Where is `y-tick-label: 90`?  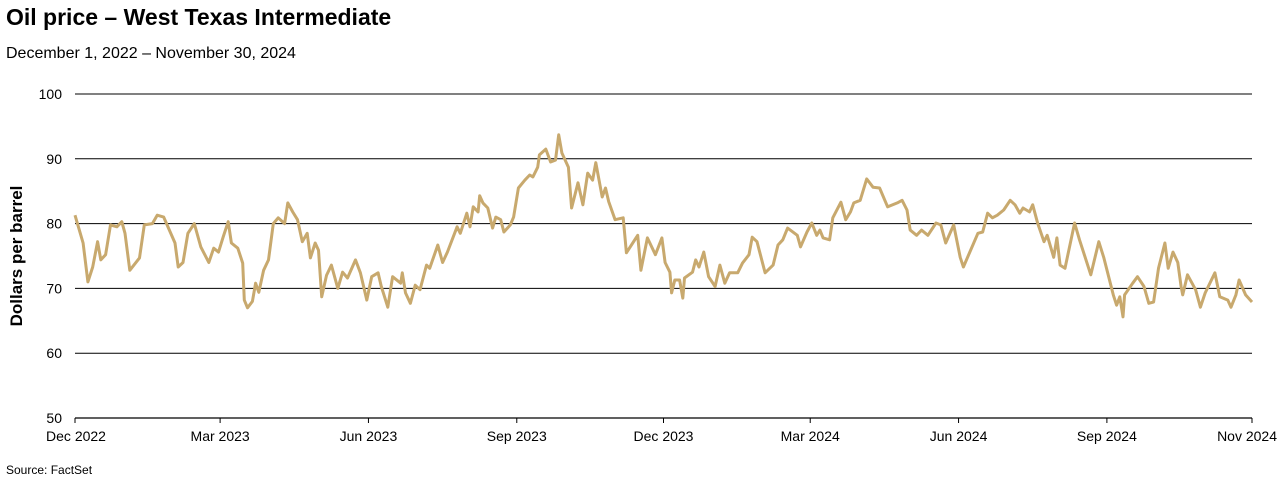 y-tick-label: 90 is located at coordinates (54, 159).